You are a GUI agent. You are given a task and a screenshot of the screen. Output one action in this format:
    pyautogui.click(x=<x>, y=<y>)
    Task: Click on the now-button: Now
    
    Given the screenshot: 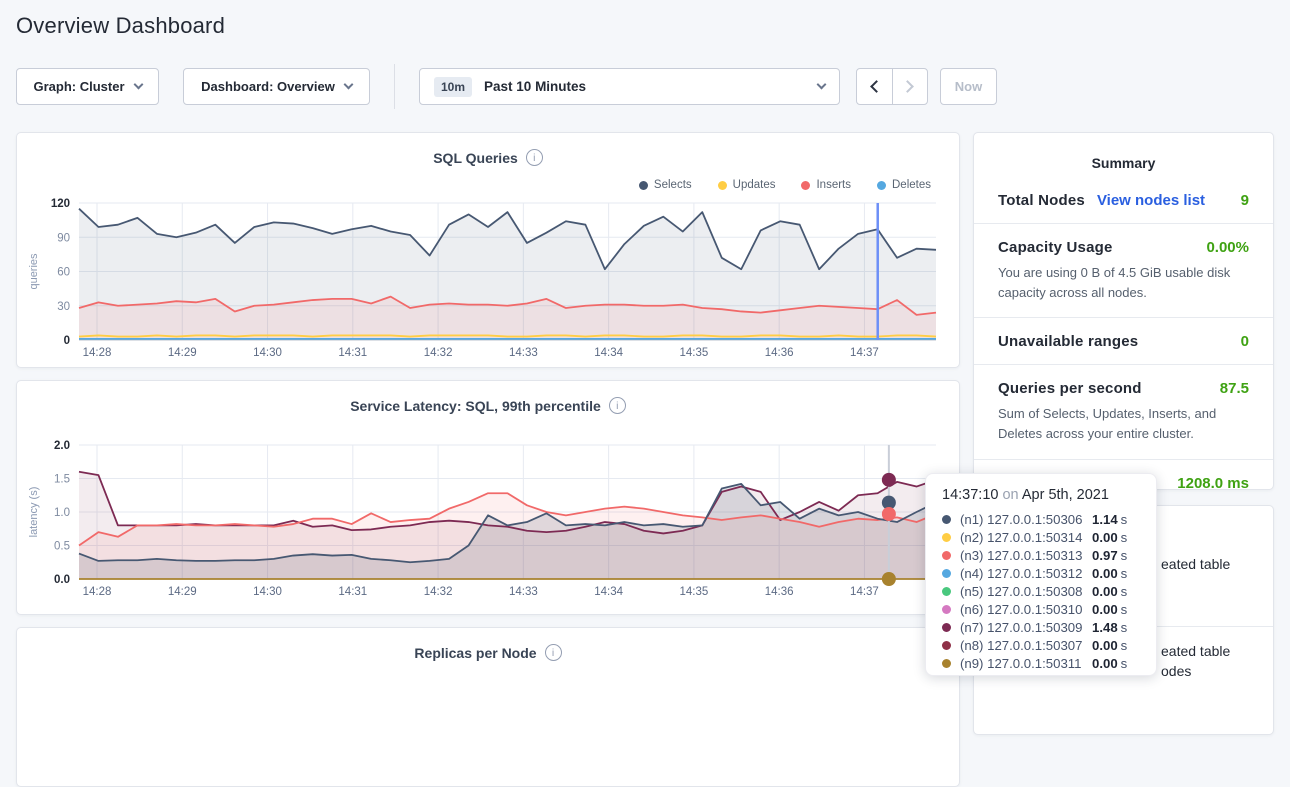 What is the action you would take?
    pyautogui.click(x=968, y=86)
    